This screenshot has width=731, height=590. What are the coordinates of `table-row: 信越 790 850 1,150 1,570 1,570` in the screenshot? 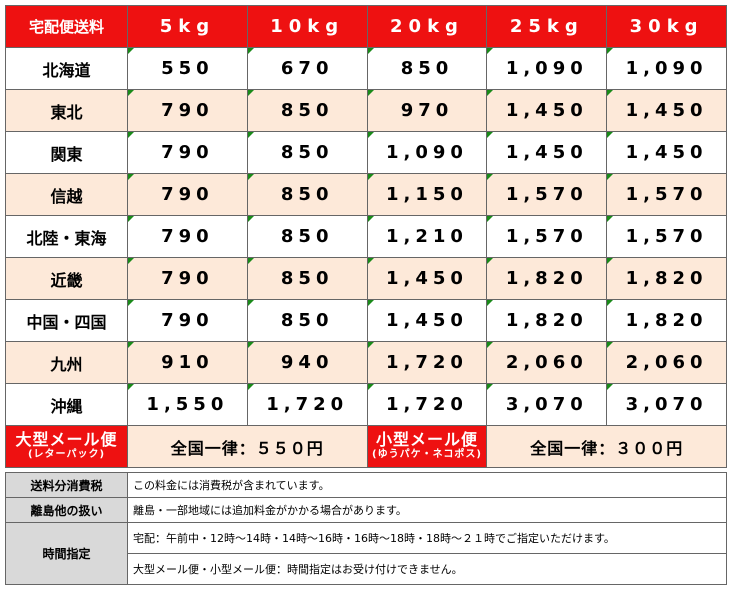 It's located at (366, 194).